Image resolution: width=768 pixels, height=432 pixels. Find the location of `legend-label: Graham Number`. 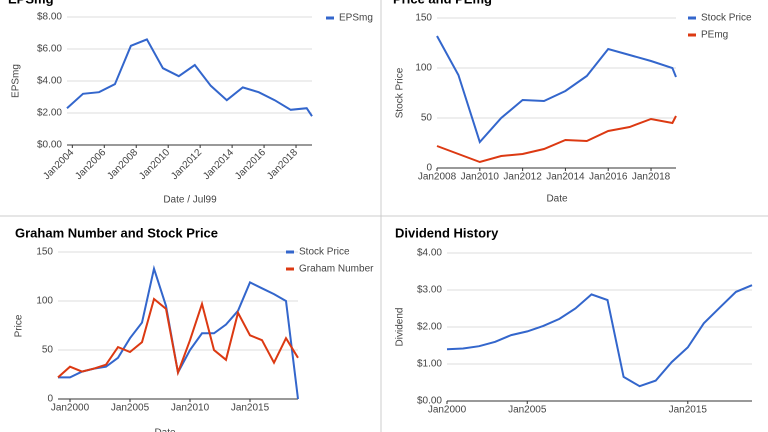

legend-label: Graham Number is located at coordinates (336, 269).